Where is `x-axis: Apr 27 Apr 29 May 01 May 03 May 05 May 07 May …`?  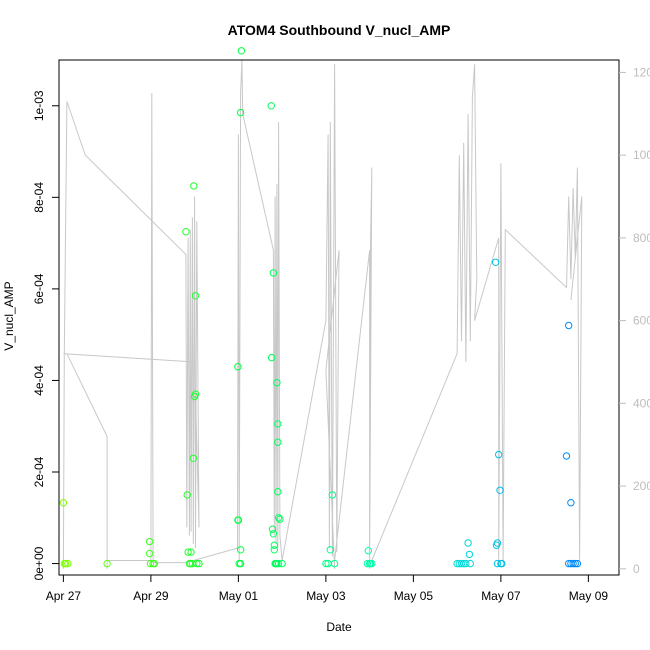
x-axis: Apr 27 Apr 29 May 01 May 03 May 05 May 07 May … is located at coordinates (327, 589).